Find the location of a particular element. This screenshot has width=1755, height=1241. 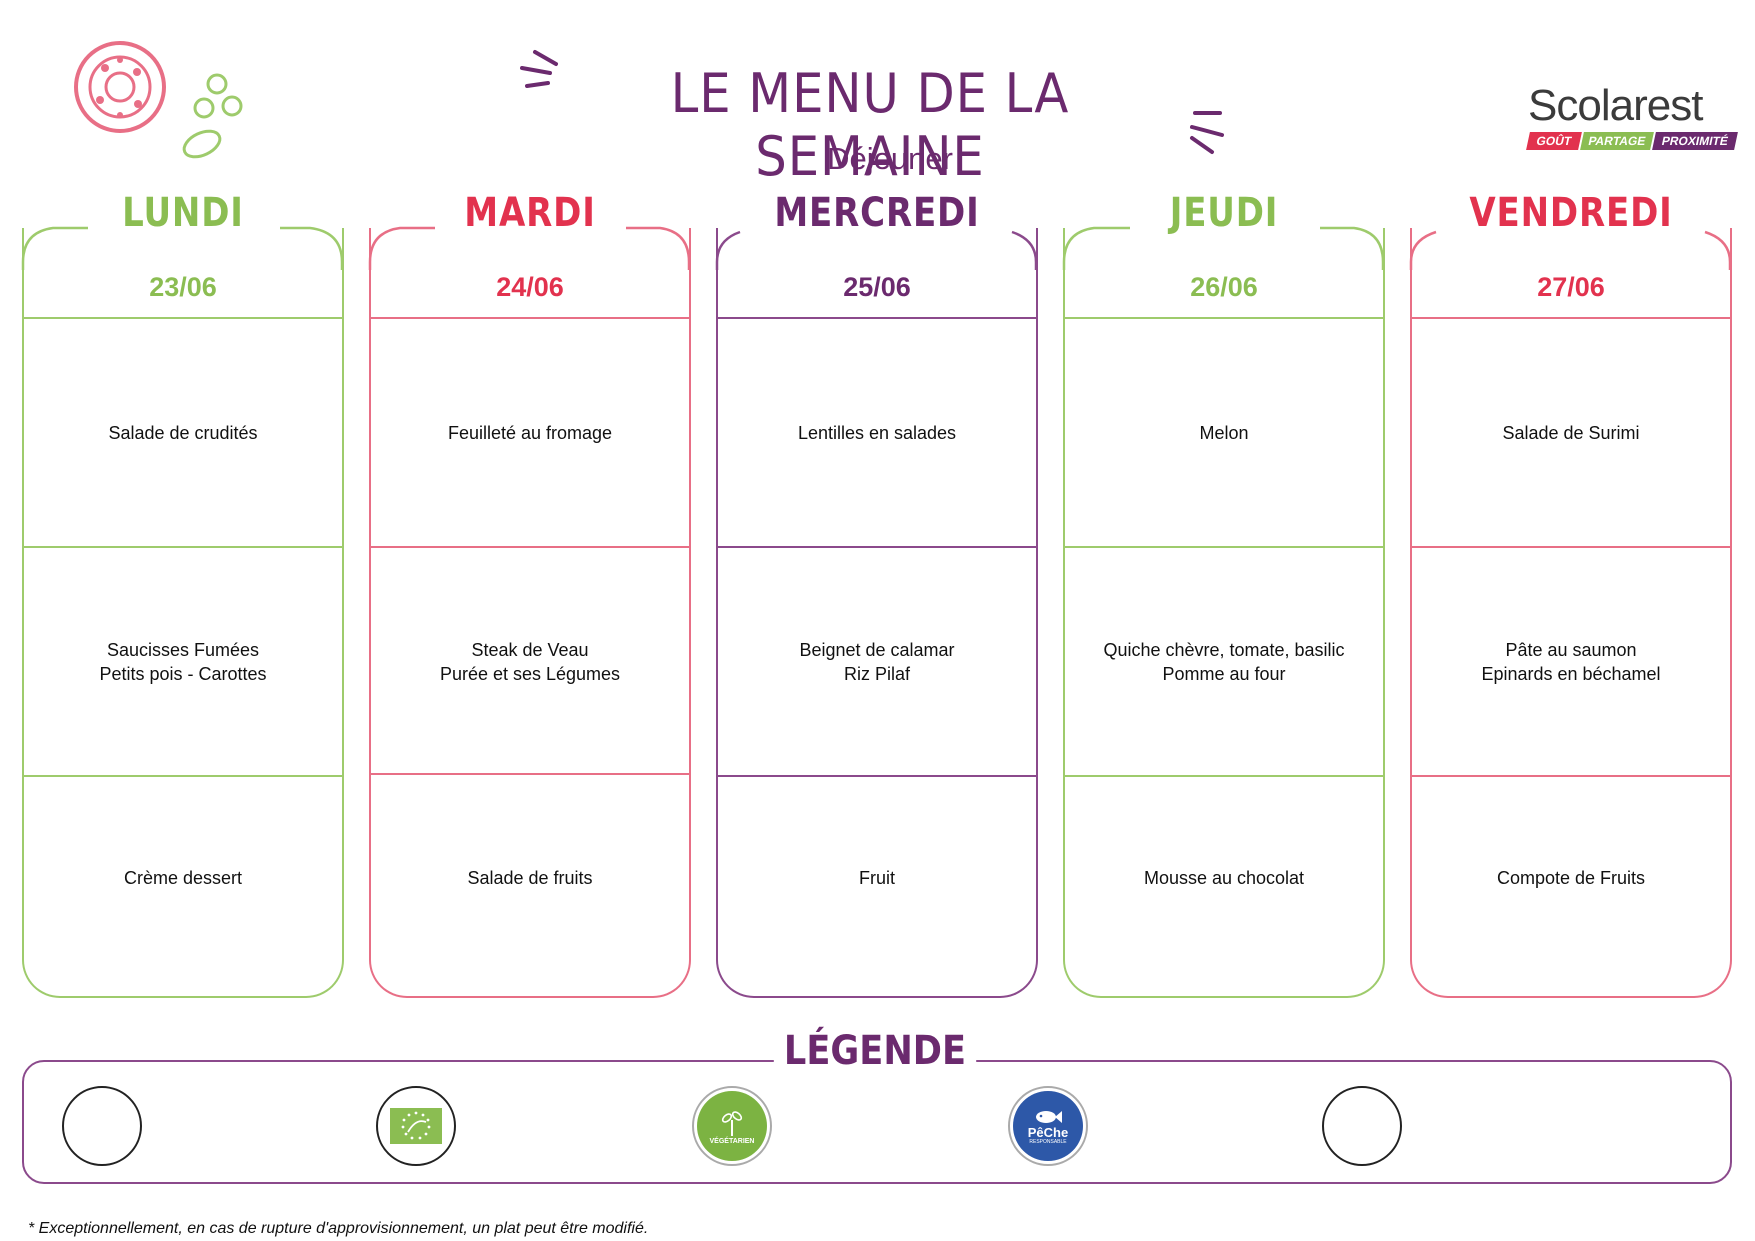

fishing-badge: PêChe RESPONSABLE is located at coordinates (1048, 1126).